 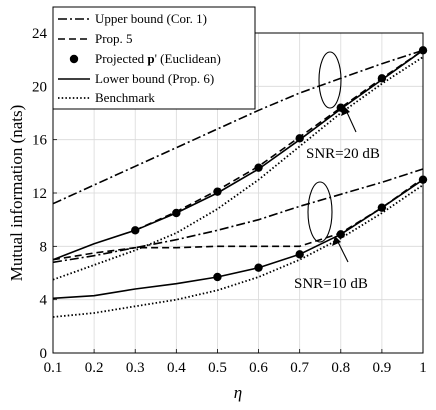 I want to click on x-tick-label: 0.7, so click(x=299, y=368).